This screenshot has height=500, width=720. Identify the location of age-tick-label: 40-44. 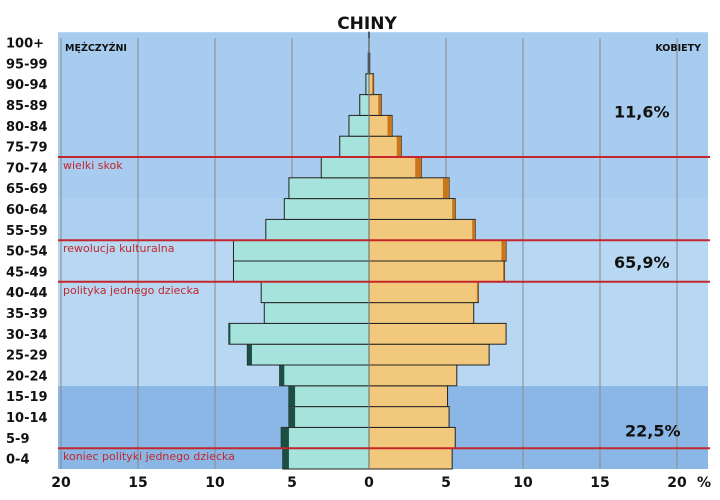
(27, 293).